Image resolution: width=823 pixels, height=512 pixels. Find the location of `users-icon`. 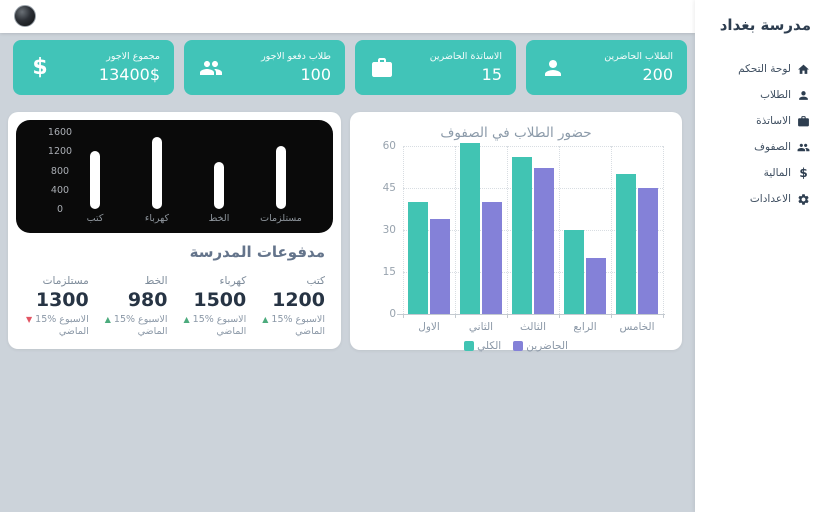

users-icon is located at coordinates (211, 68).